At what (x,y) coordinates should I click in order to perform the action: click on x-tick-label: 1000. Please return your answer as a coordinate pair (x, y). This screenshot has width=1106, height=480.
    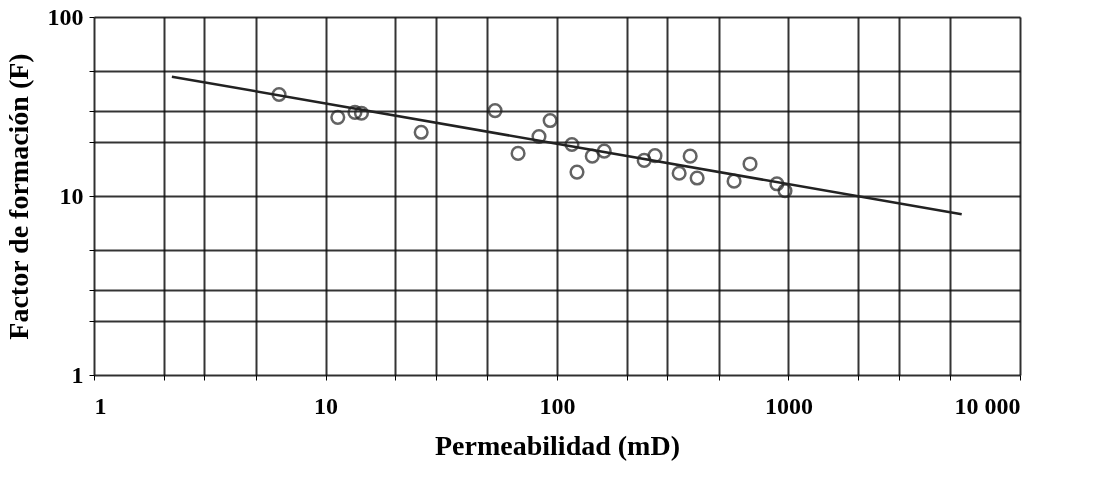
    Looking at the image, I should click on (789, 405).